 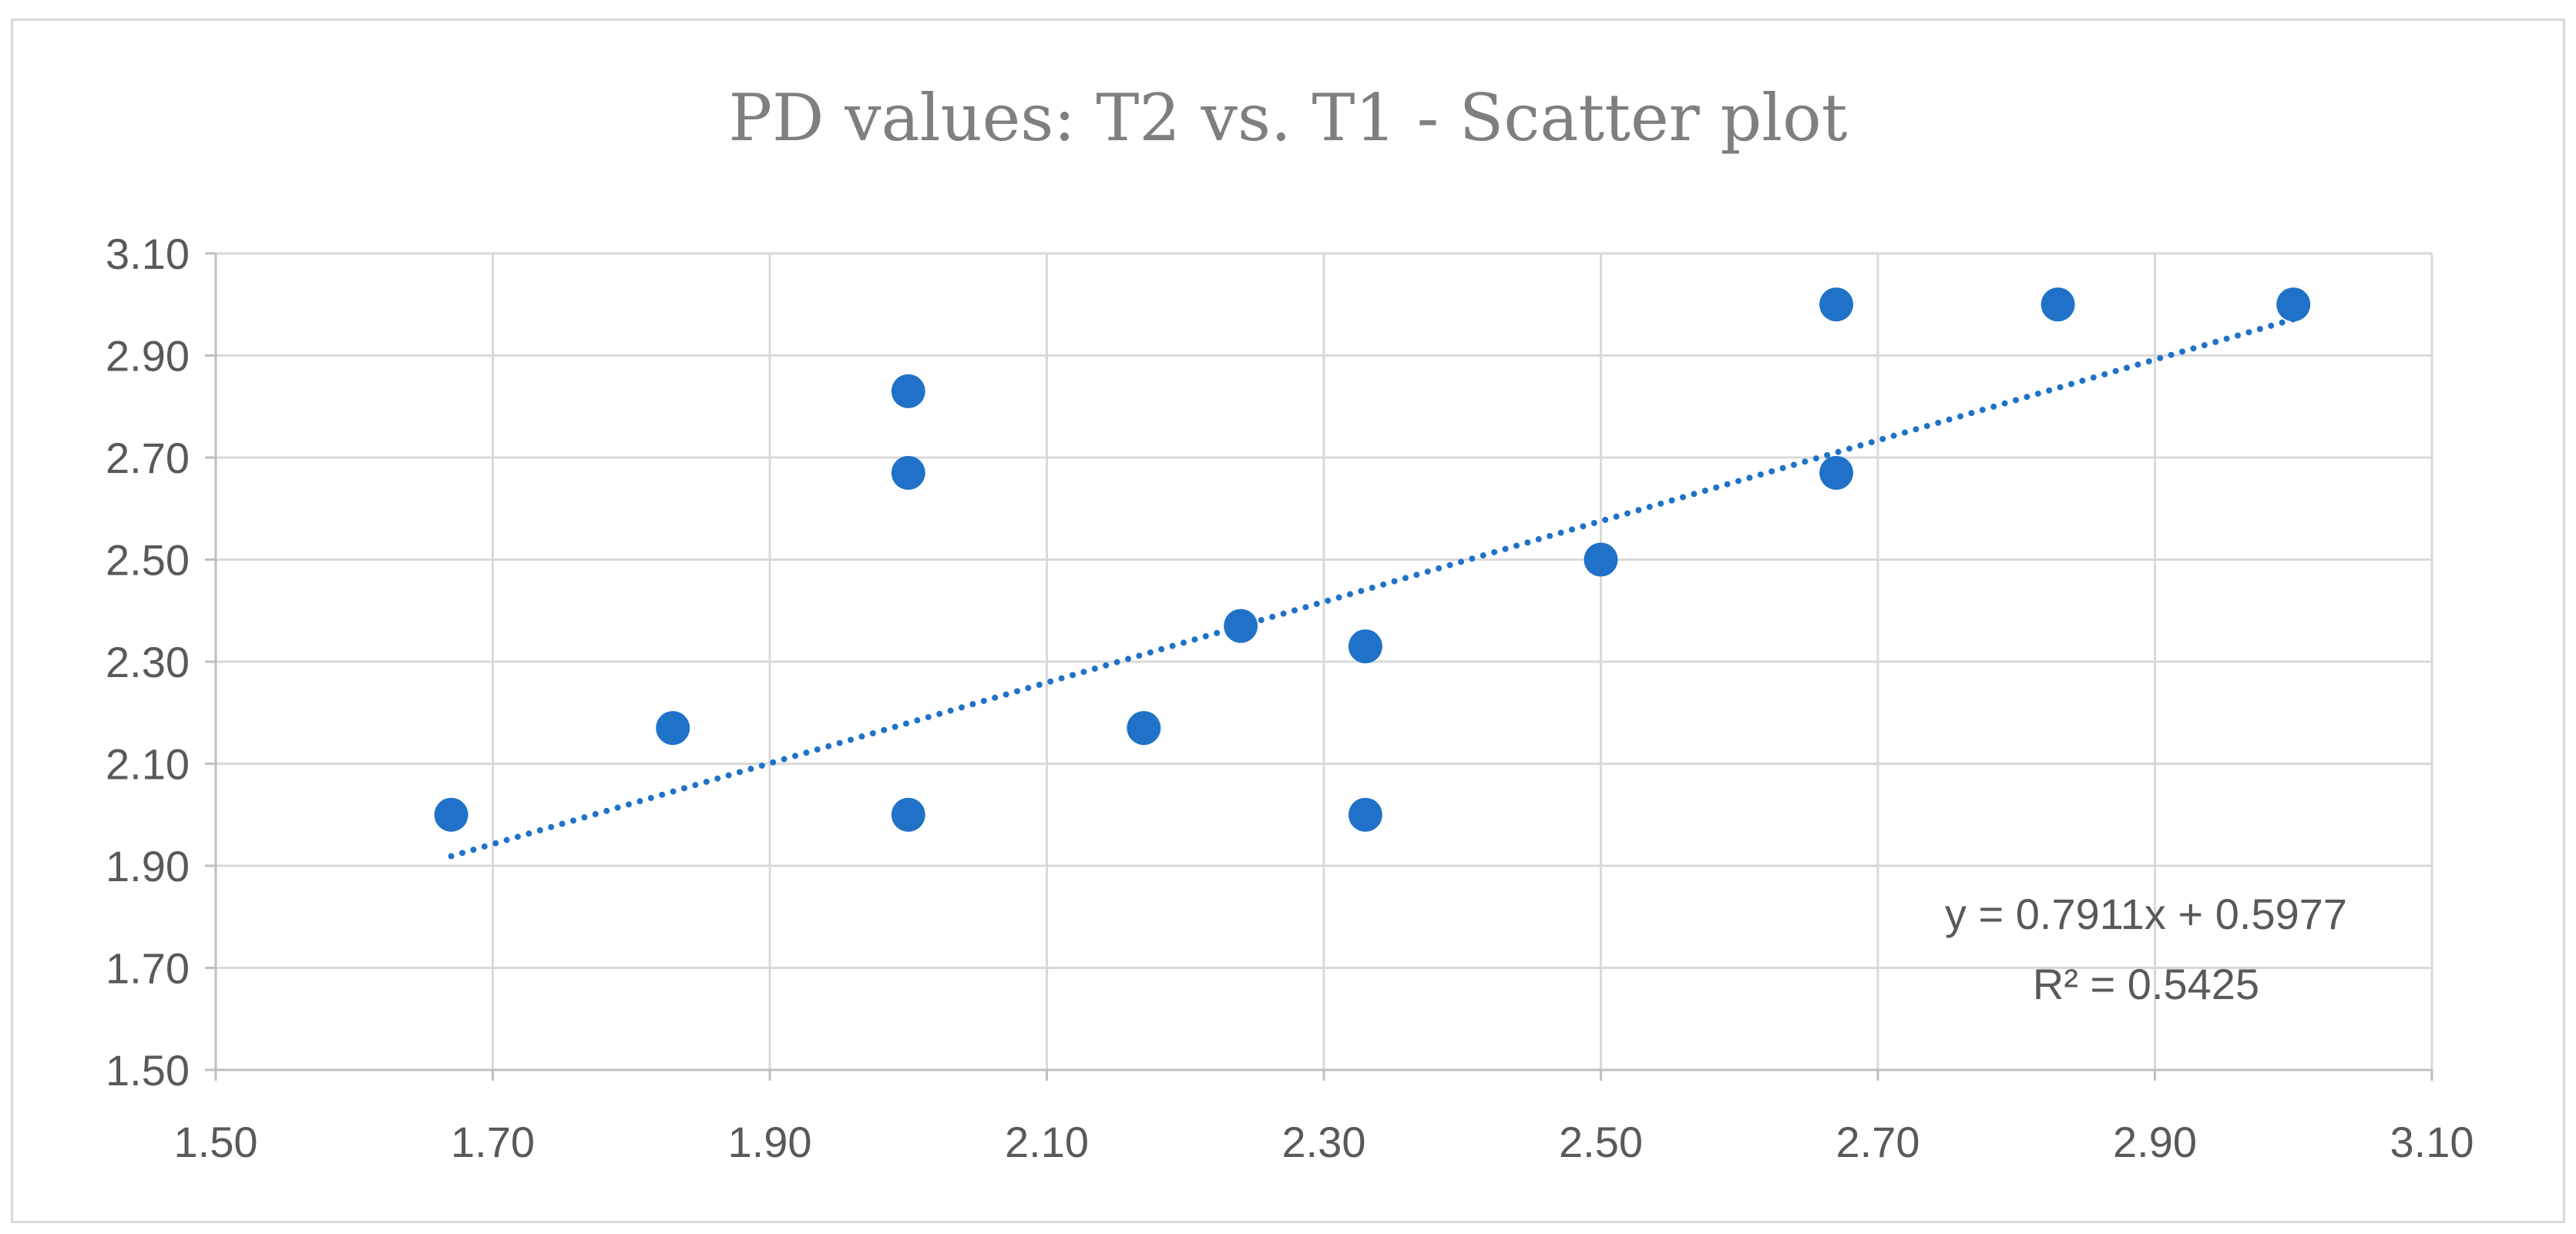 What do you see at coordinates (148, 968) in the screenshot?
I see `y-tick-label: 1.70` at bounding box center [148, 968].